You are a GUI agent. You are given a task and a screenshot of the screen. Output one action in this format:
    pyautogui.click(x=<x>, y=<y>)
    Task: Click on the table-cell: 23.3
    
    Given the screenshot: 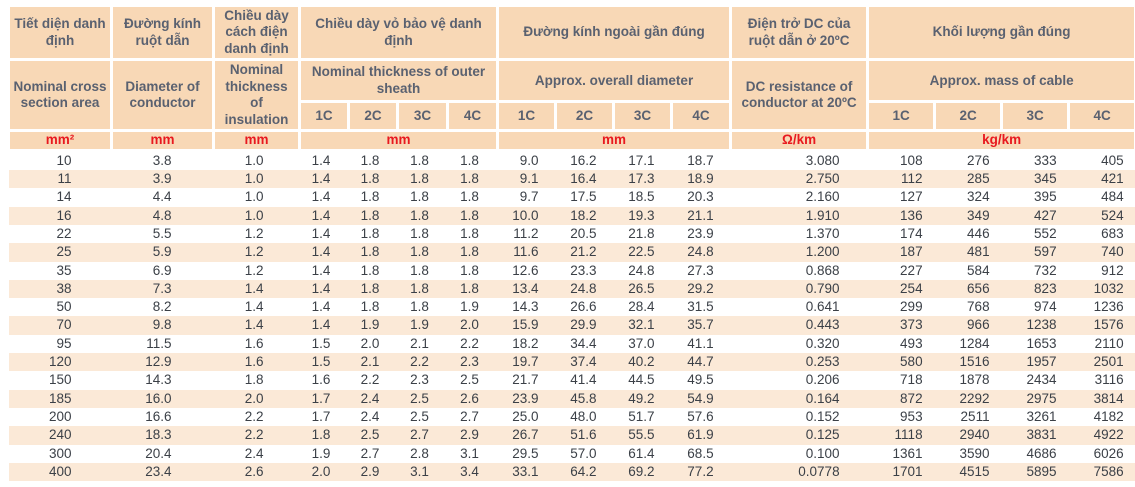 What is the action you would take?
    pyautogui.click(x=583, y=270)
    